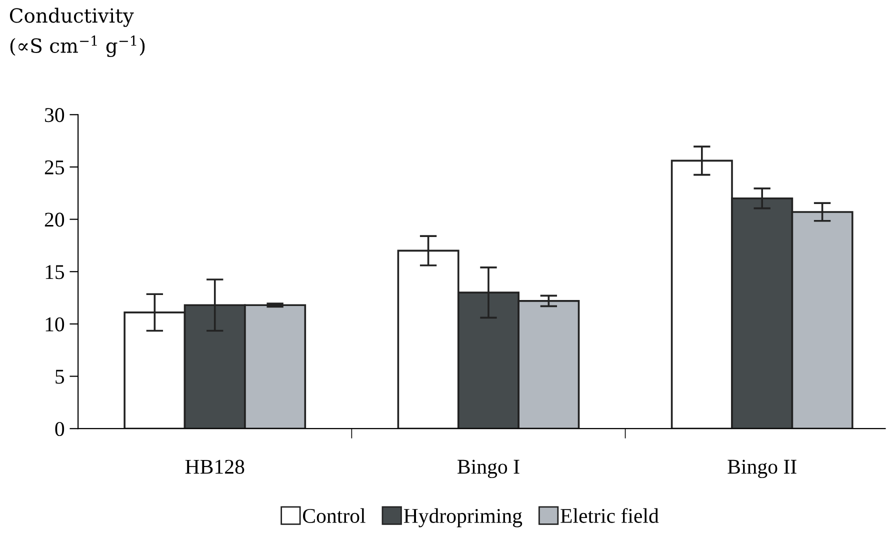 Image resolution: width=887 pixels, height=546 pixels. I want to click on legend-label: Hydropriming, so click(463, 518).